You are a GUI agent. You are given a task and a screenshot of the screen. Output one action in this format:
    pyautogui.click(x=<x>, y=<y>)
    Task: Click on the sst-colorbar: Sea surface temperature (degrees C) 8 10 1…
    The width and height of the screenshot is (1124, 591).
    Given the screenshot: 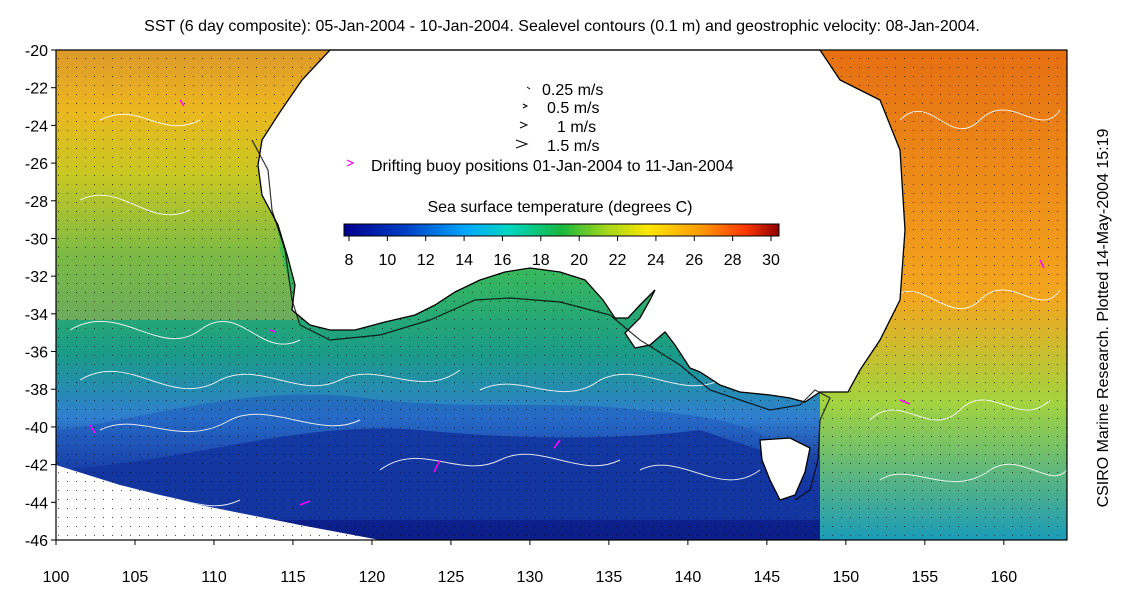 What is the action you would take?
    pyautogui.click(x=561, y=234)
    